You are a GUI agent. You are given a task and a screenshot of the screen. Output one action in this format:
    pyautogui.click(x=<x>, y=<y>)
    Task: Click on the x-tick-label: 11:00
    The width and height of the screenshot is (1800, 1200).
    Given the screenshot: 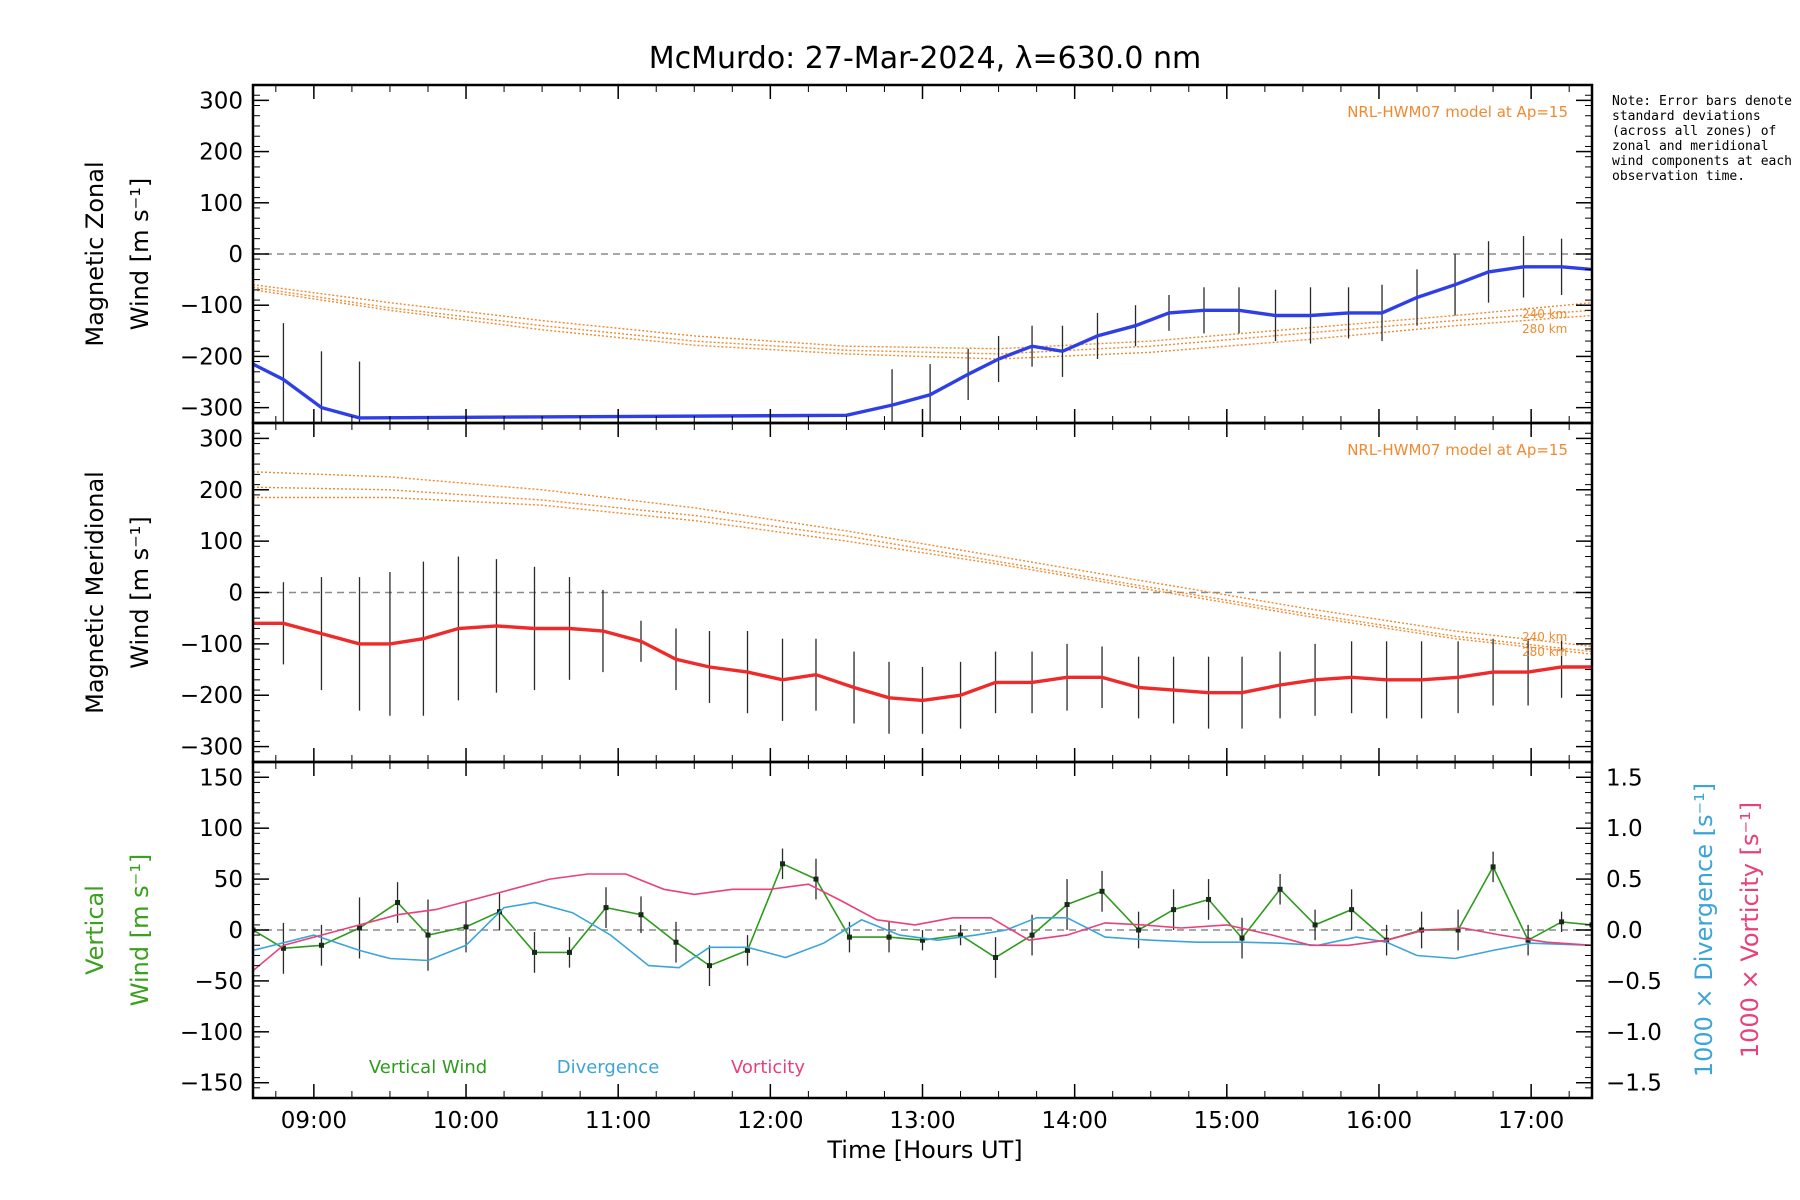 What is the action you would take?
    pyautogui.click(x=618, y=1121)
    